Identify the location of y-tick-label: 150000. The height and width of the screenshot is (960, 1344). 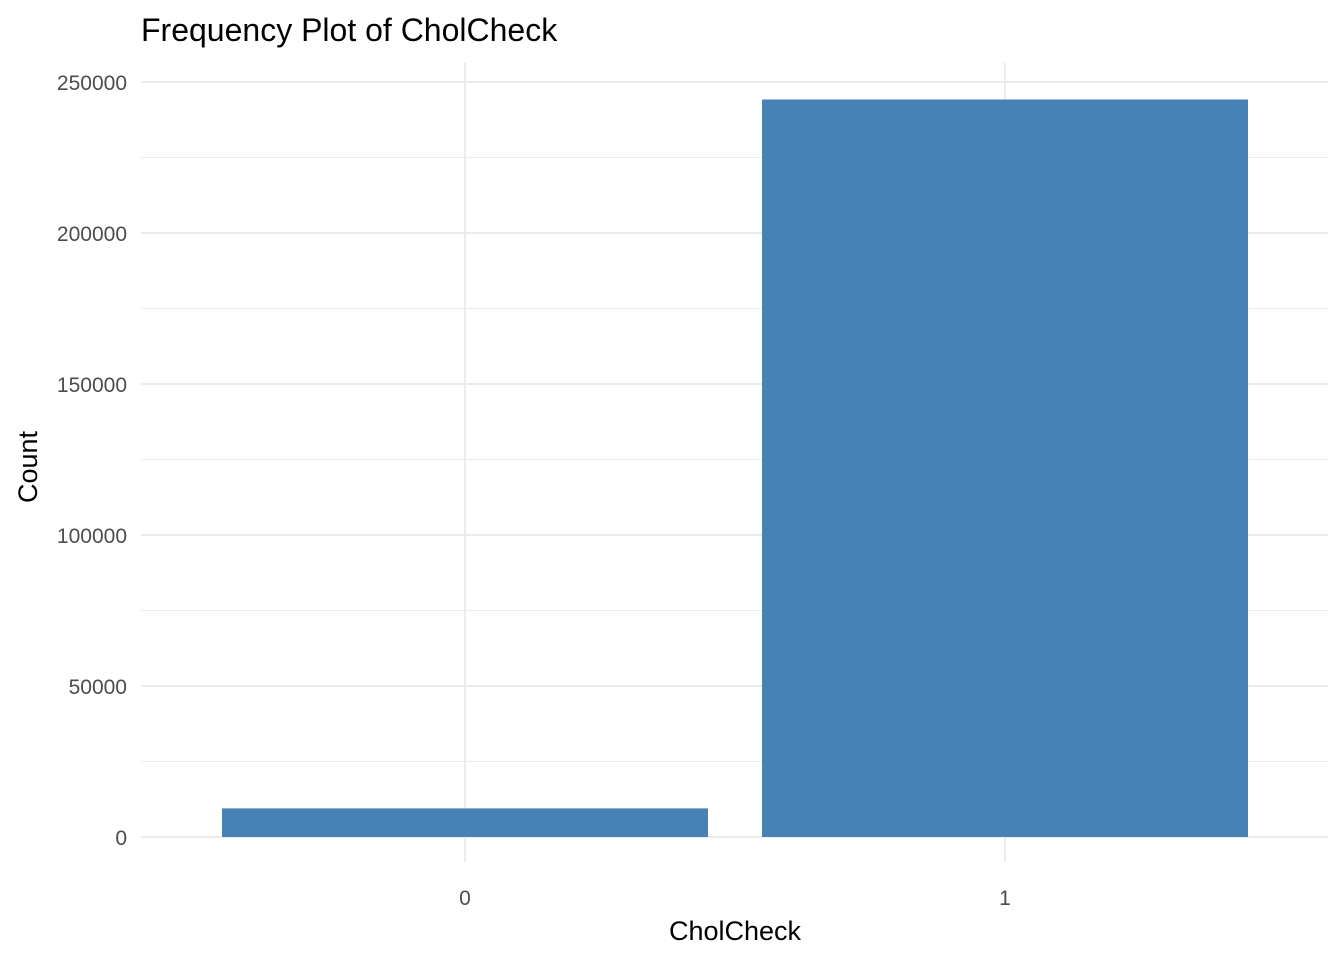
(92, 385).